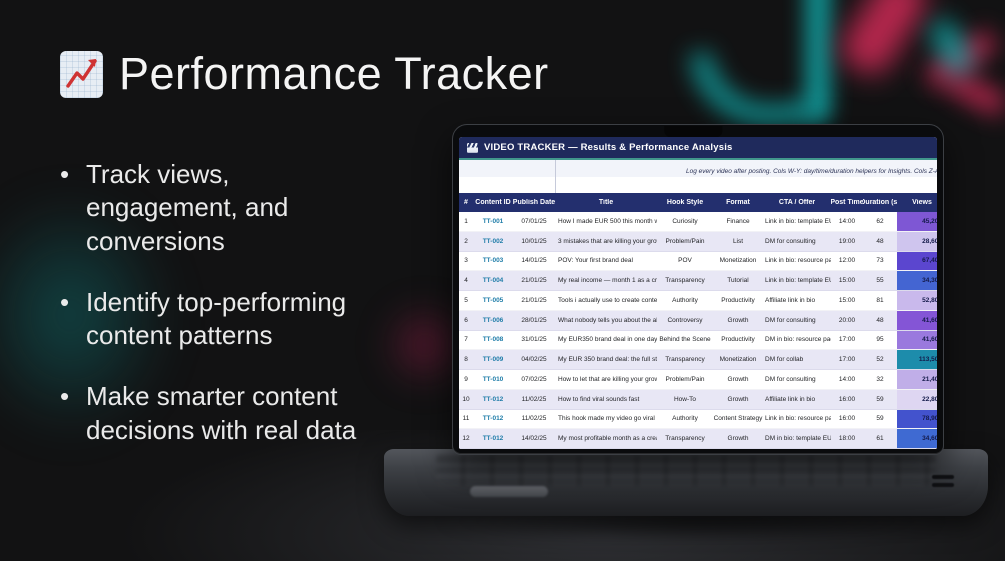 The height and width of the screenshot is (561, 1005). What do you see at coordinates (880, 300) in the screenshot?
I see `cell-duration: 81` at bounding box center [880, 300].